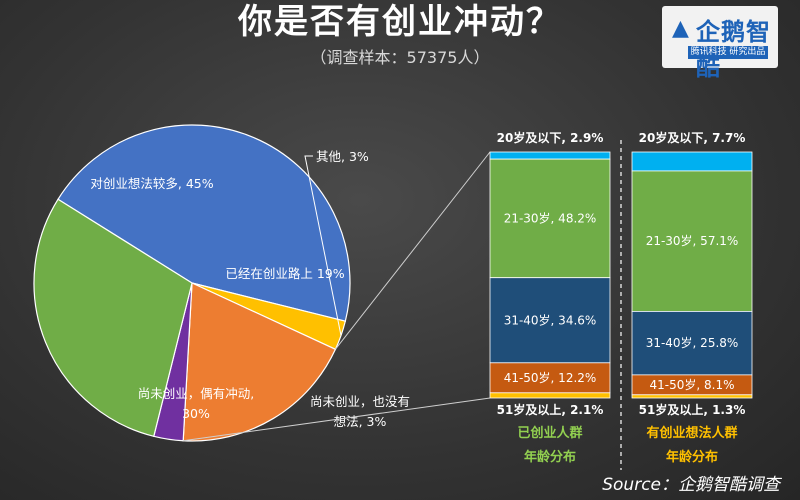 The width and height of the screenshot is (800, 500). What do you see at coordinates (550, 409) in the screenshot?
I see `bar-0-label-4: 51岁及以上, 2.1%` at bounding box center [550, 409].